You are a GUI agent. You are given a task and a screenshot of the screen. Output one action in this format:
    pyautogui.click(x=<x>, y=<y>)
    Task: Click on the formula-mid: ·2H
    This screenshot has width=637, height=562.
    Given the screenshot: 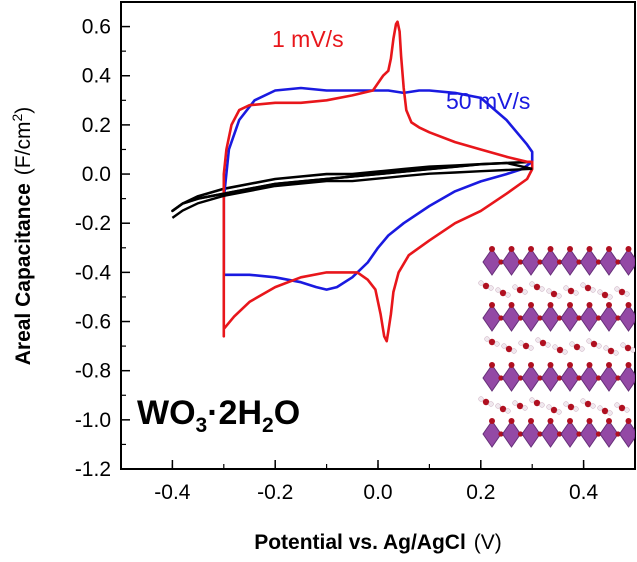 What is the action you would take?
    pyautogui.click(x=234, y=413)
    